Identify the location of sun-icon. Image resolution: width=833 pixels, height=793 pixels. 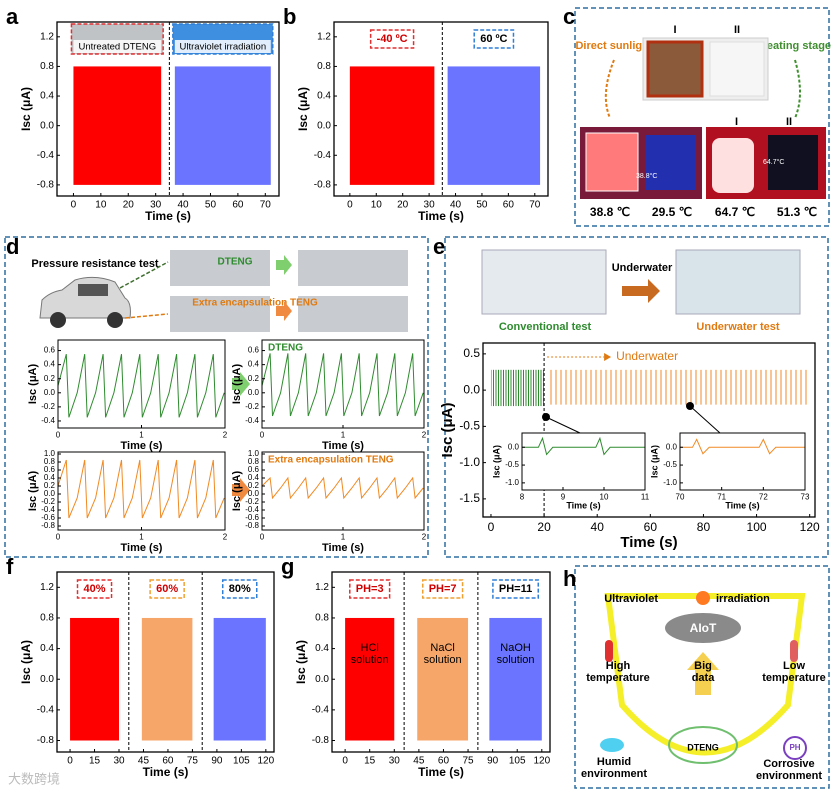
(703, 598).